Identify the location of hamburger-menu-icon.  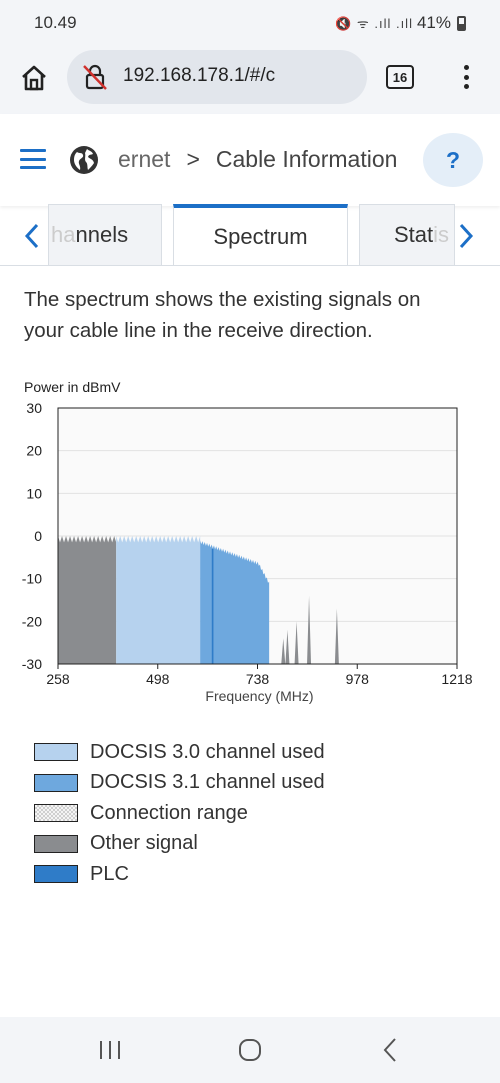
(33, 159).